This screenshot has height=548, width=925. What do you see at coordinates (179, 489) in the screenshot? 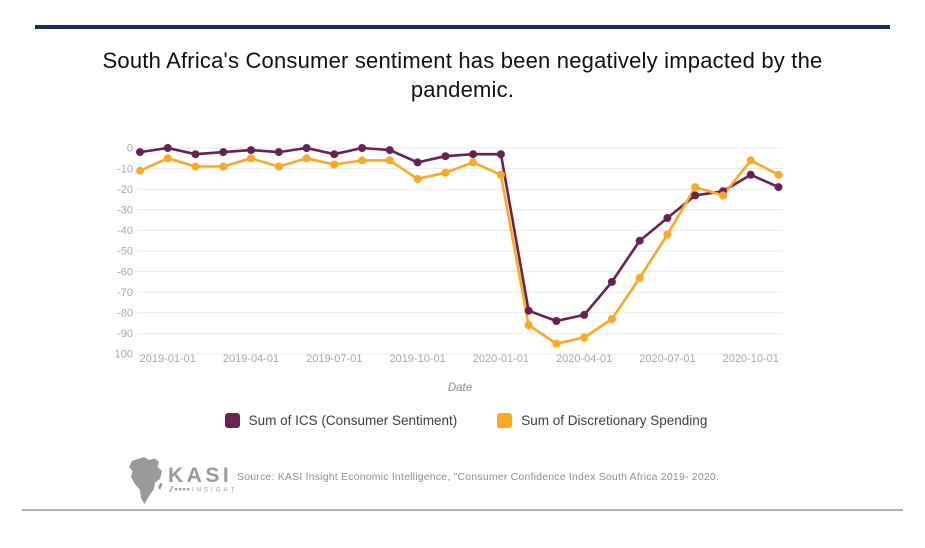
I see `logo-dots` at bounding box center [179, 489].